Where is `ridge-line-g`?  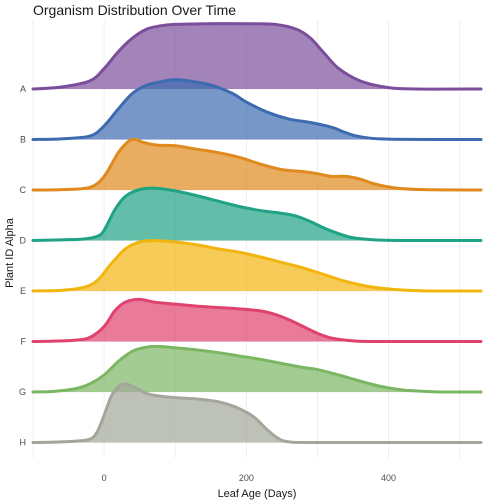 ridge-line-g is located at coordinates (257, 369).